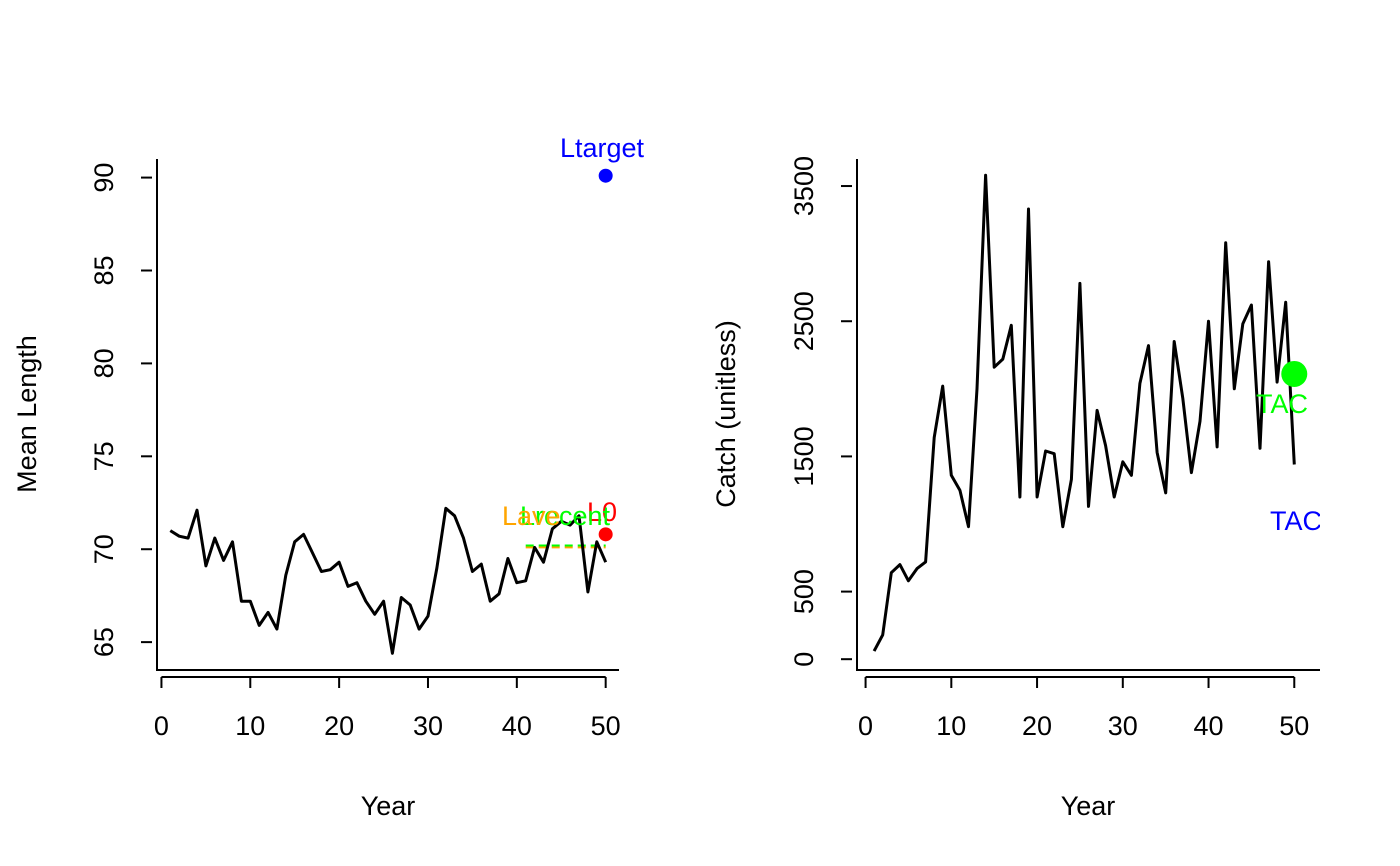 Image resolution: width=1400 pixels, height=866 pixels. What do you see at coordinates (104, 178) in the screenshot?
I see `mean-length-y-tick-label: 90` at bounding box center [104, 178].